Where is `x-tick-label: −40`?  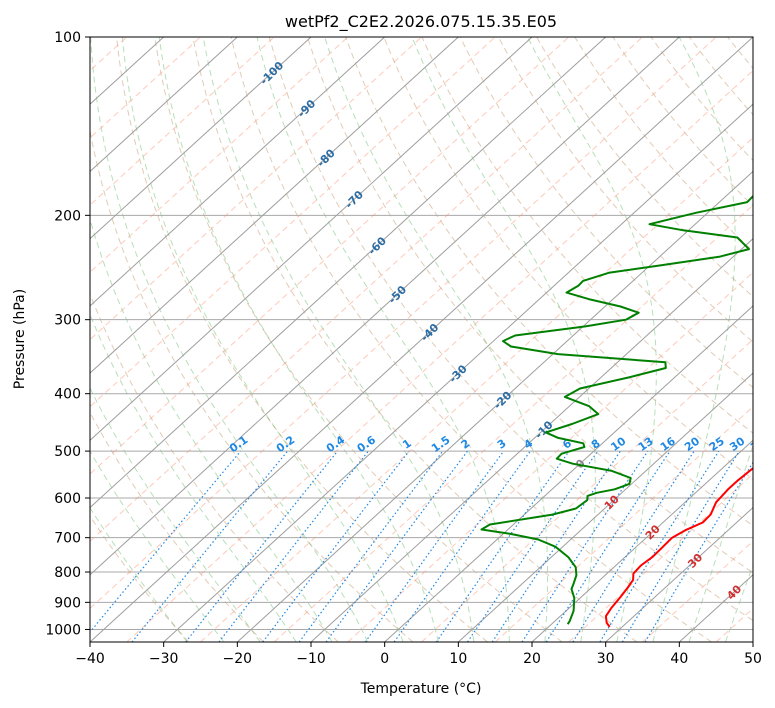 x-tick-label: −40 is located at coordinates (90, 659).